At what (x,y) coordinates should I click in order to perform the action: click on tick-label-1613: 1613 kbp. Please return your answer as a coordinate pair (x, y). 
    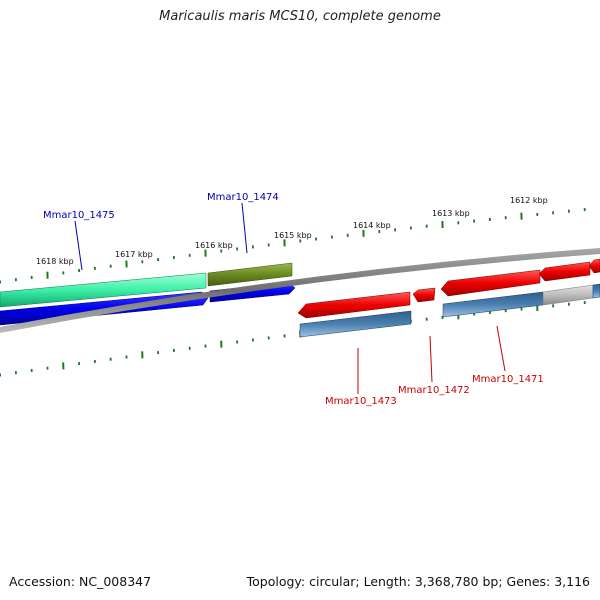
    Looking at the image, I should click on (451, 213).